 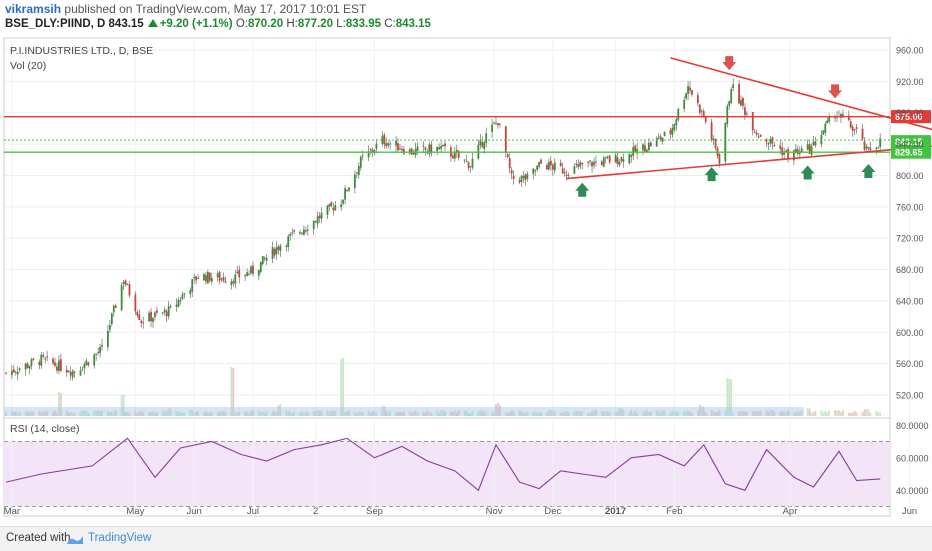 I want to click on price-axis-tick: 680.00, so click(x=910, y=270).